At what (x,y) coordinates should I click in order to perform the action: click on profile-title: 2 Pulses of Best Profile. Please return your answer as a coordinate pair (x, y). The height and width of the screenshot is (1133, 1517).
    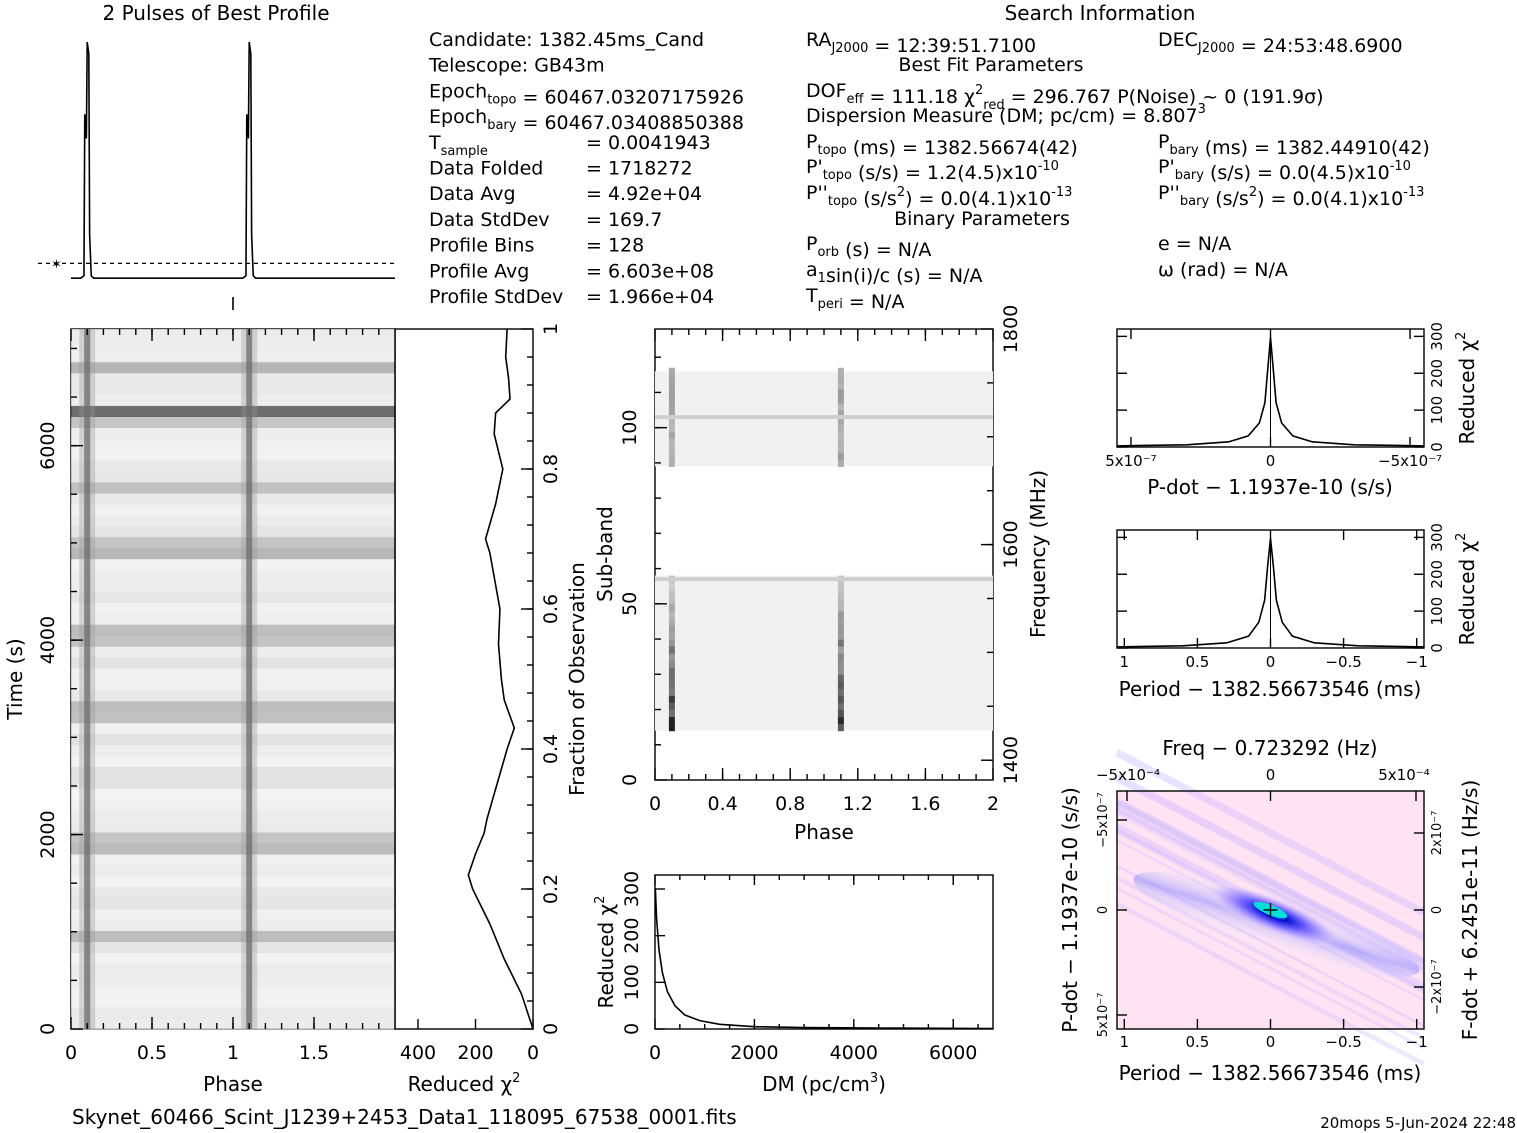
    Looking at the image, I should click on (216, 13).